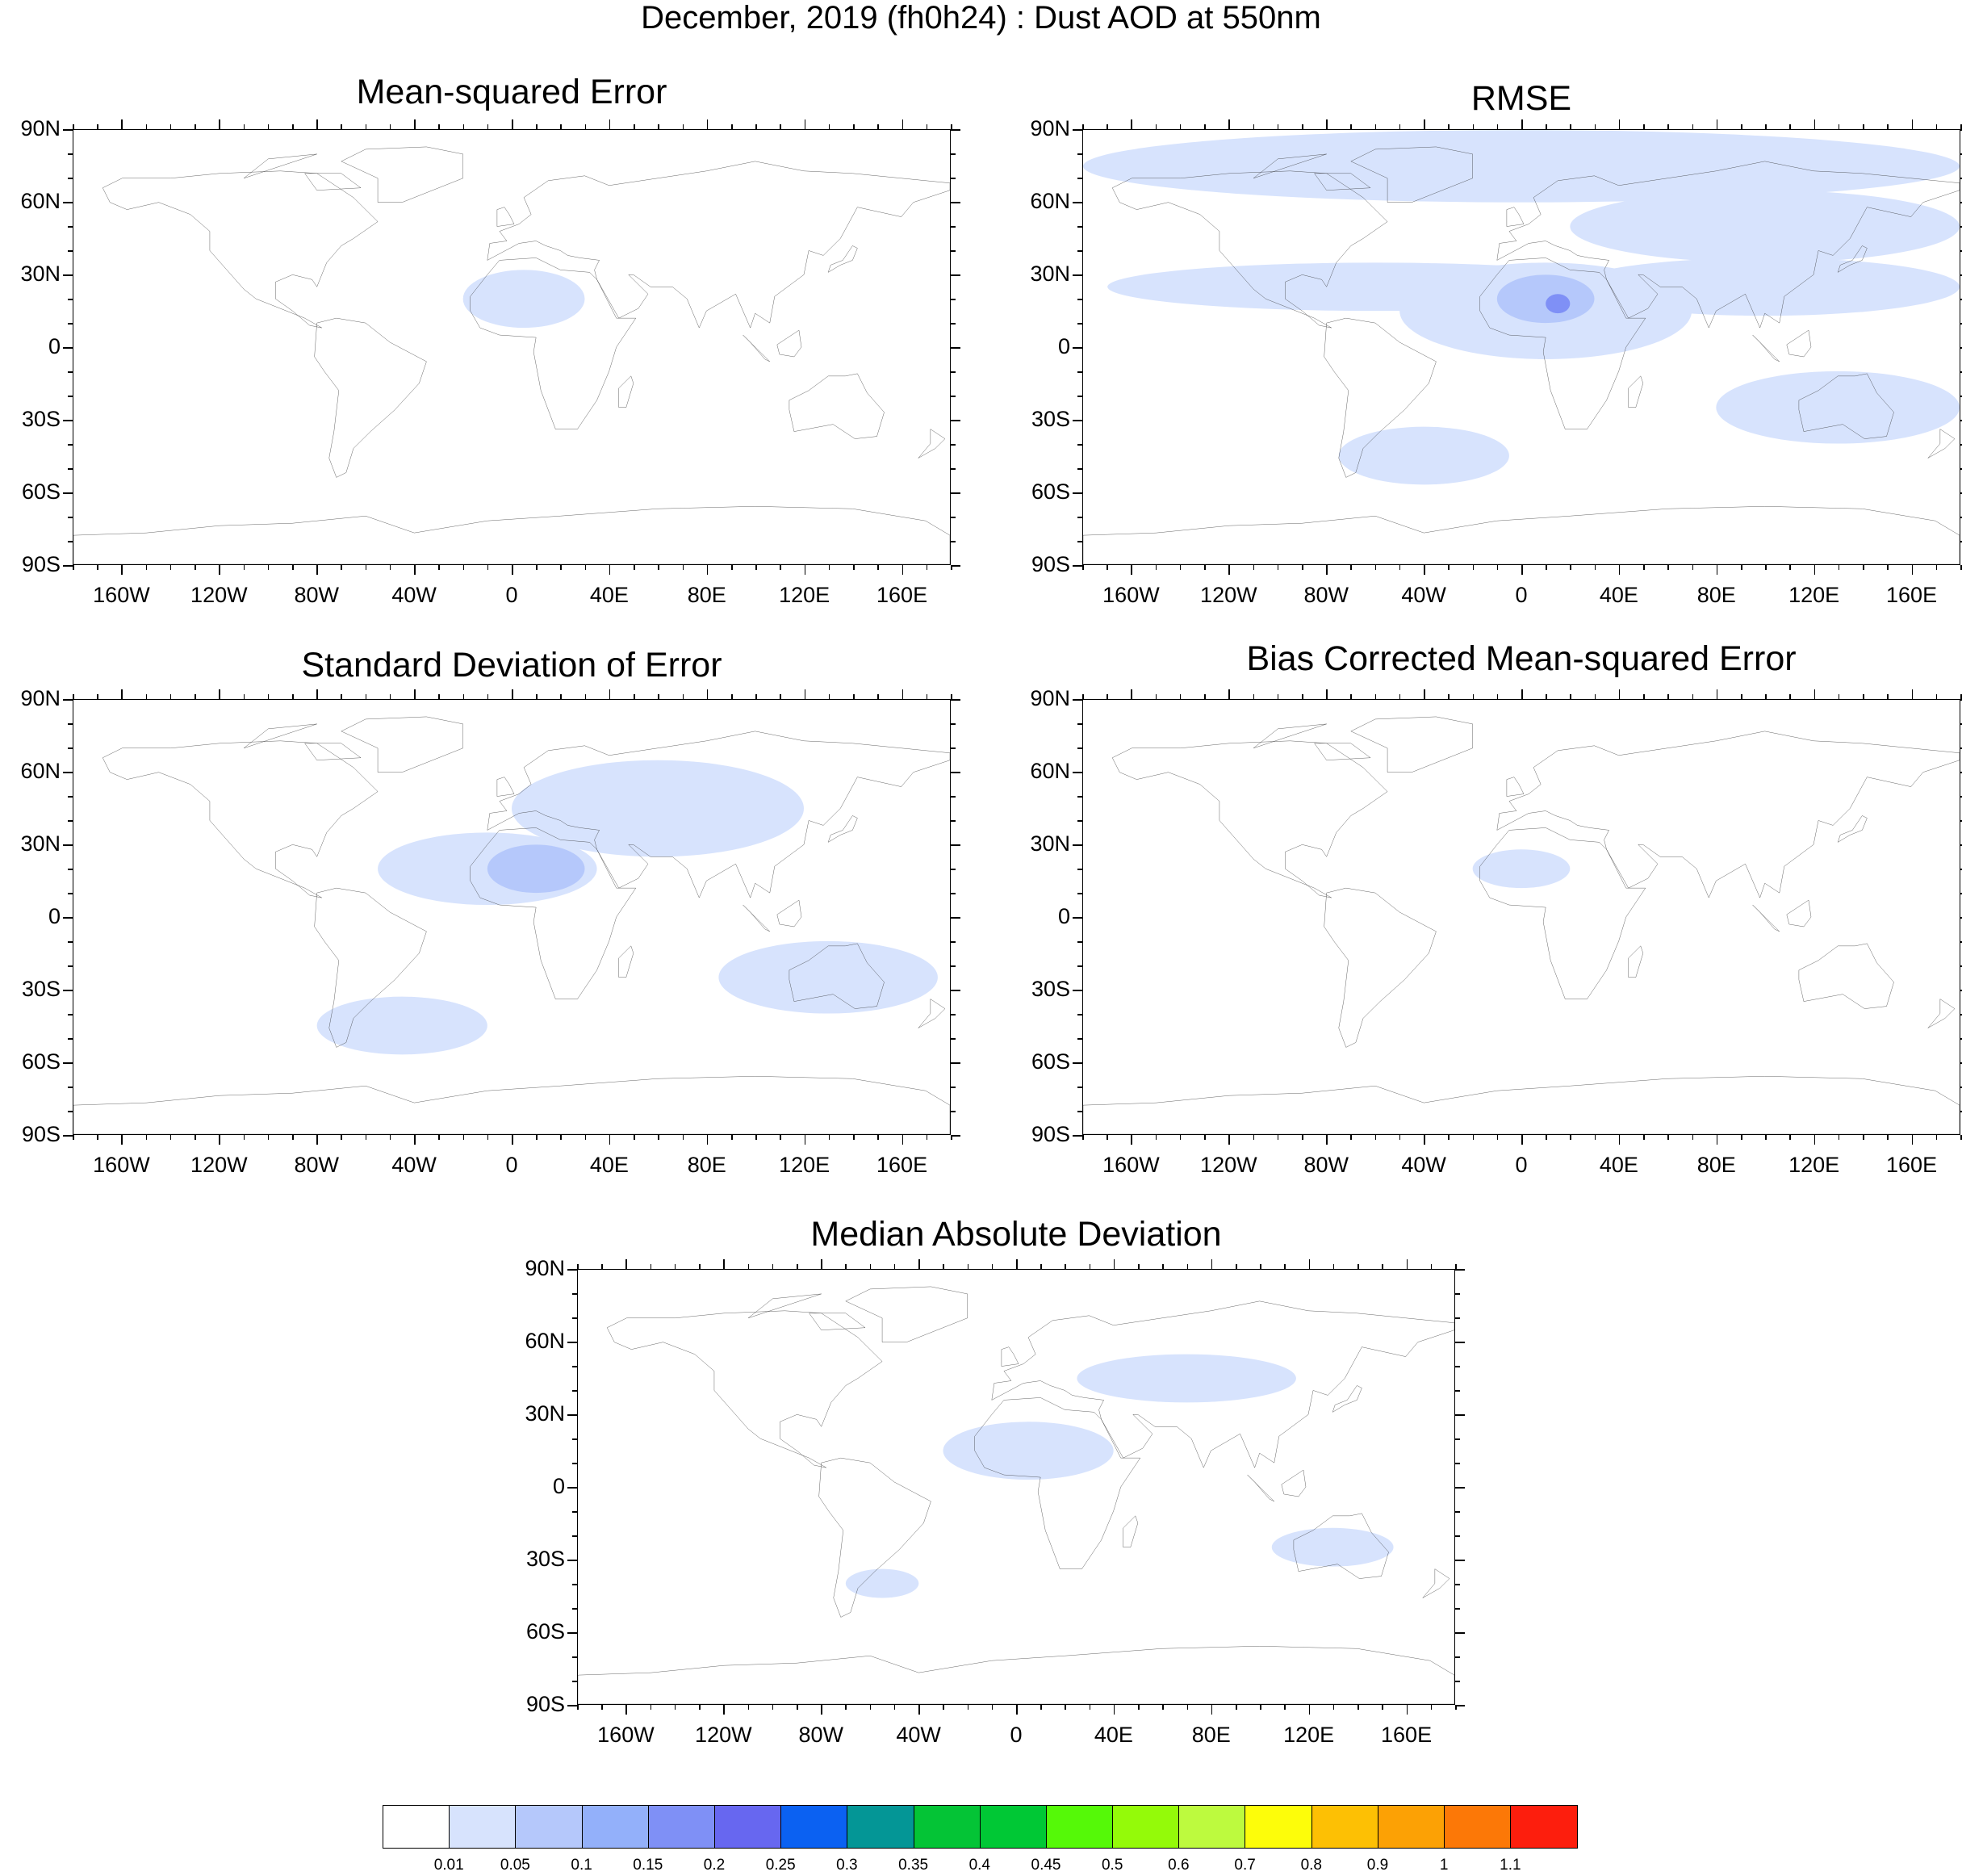 The width and height of the screenshot is (1962, 1876). Describe the element at coordinates (1510, 1866) in the screenshot. I see `colorbar-label: 1.1` at that location.